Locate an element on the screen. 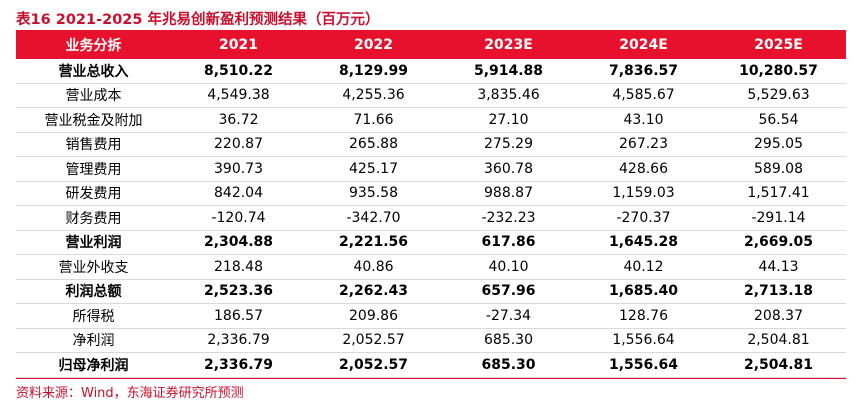  row-label: 营业总收入 is located at coordinates (93, 71).